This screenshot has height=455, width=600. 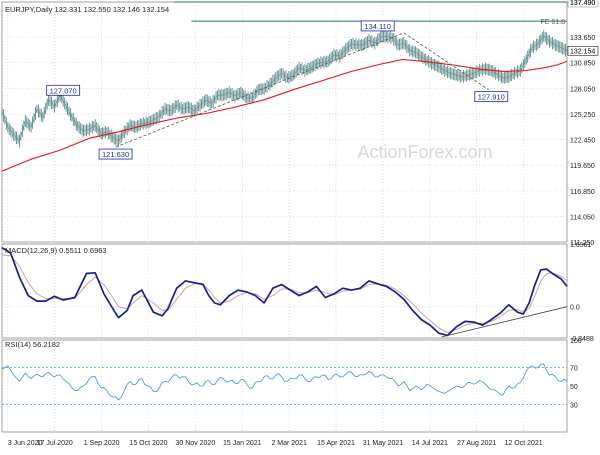 I want to click on x-tick-label: 2 Mar 2021, so click(x=289, y=443).